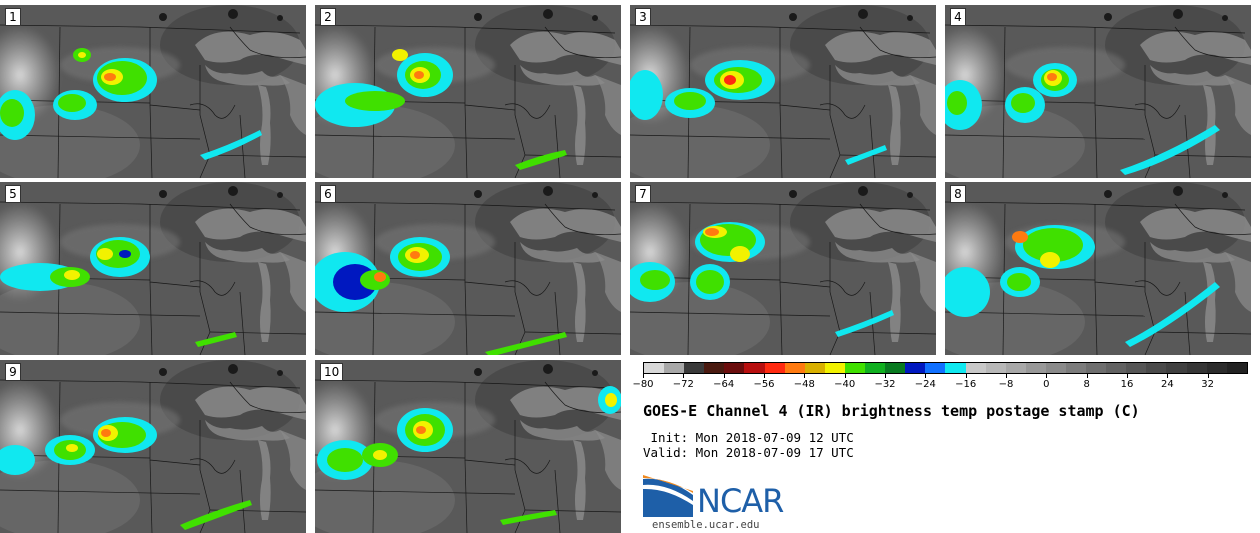 This screenshot has height=533, width=1260. Describe the element at coordinates (643, 17) in the screenshot. I see `panel-number: 3` at that location.